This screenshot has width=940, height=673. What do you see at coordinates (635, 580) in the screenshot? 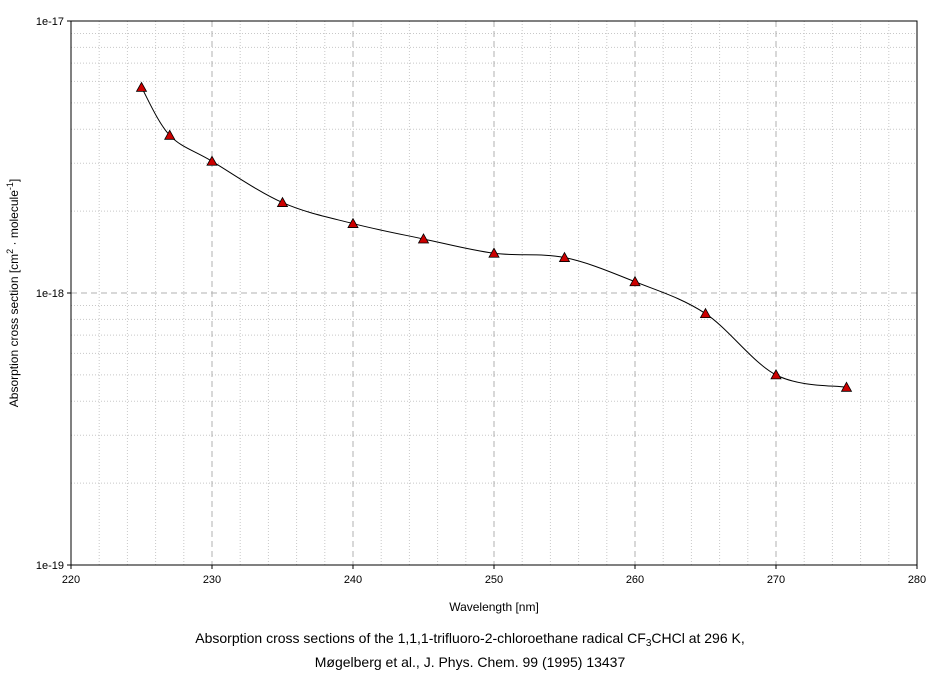
I see `x-tick-label: 260` at bounding box center [635, 580].